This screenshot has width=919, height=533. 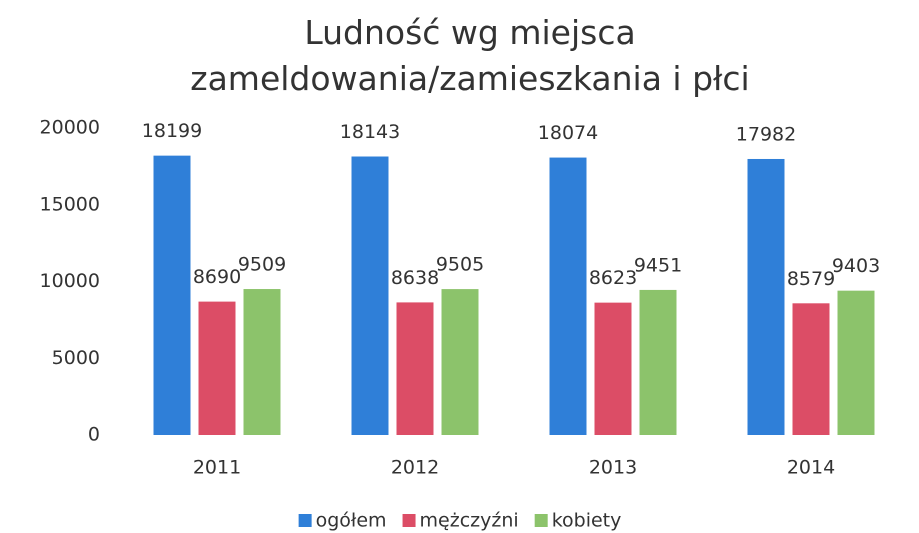 I want to click on y-tick-label: 10000, so click(x=70, y=281).